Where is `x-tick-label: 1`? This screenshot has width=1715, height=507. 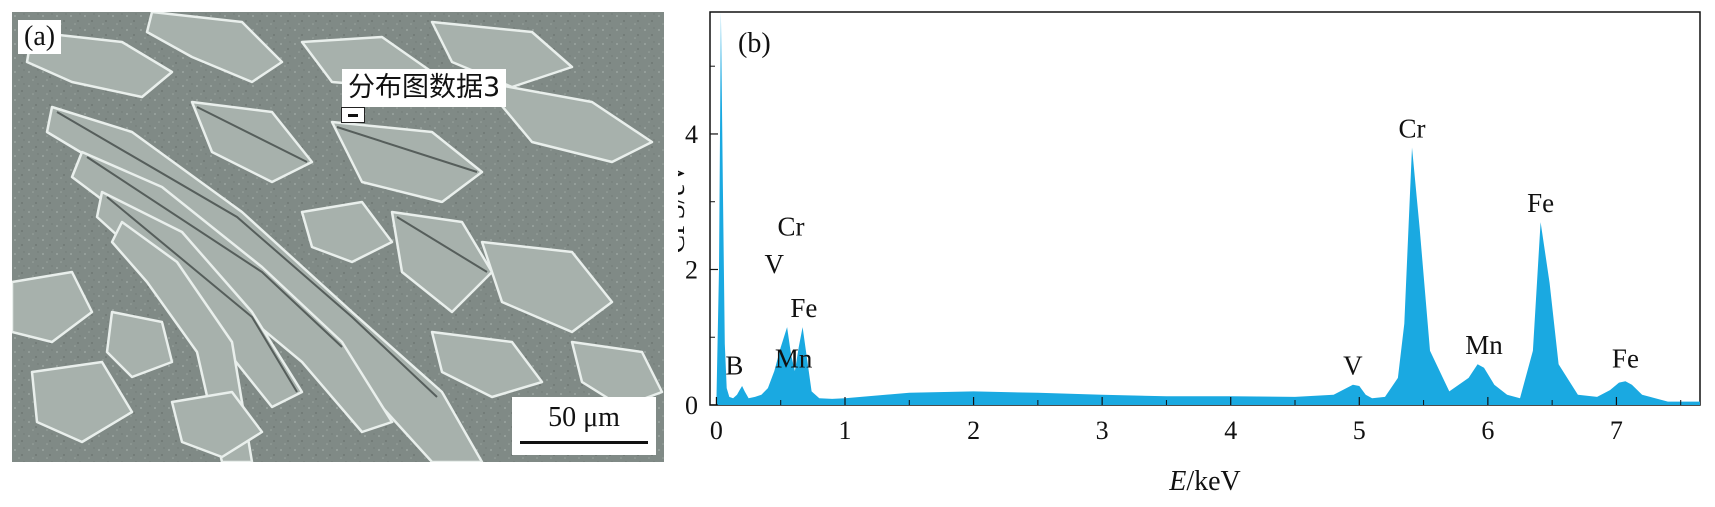 x-tick-label: 1 is located at coordinates (845, 430).